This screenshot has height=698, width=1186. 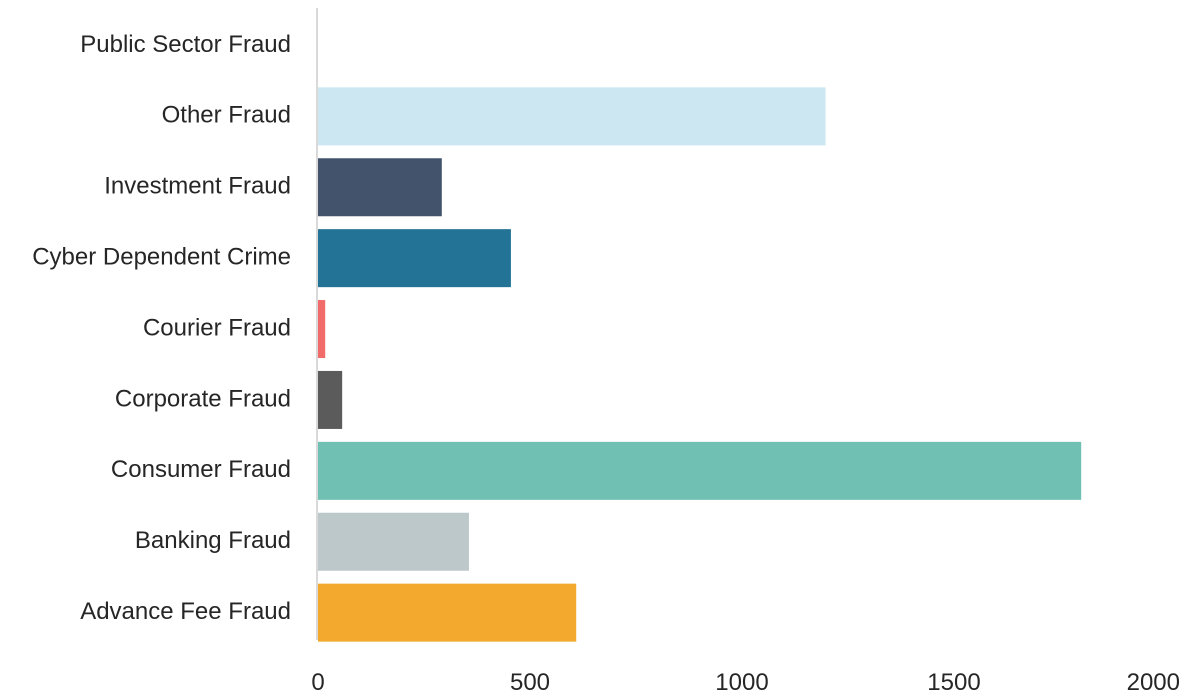 I want to click on x-tick-label-500: 500, so click(x=530, y=682).